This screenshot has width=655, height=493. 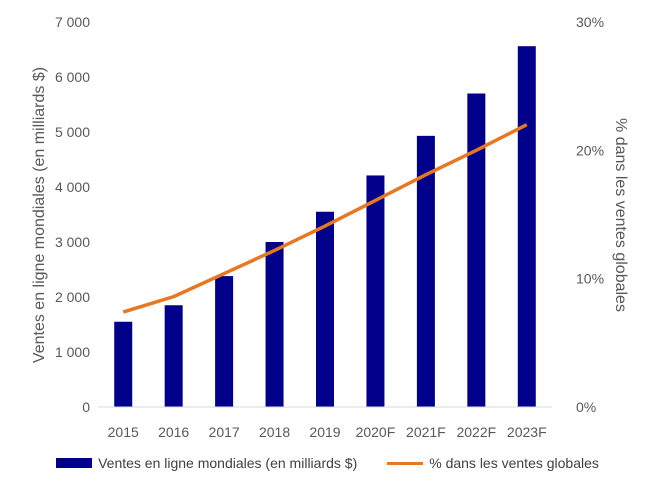 What do you see at coordinates (72, 297) in the screenshot?
I see `y-tick-label: 2 000` at bounding box center [72, 297].